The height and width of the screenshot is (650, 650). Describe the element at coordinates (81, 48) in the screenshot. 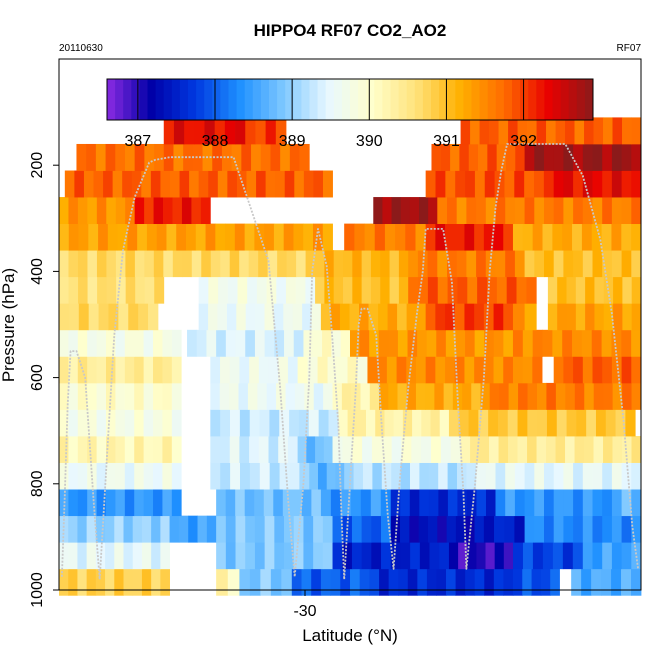

I see `date-label: 20110630` at that location.